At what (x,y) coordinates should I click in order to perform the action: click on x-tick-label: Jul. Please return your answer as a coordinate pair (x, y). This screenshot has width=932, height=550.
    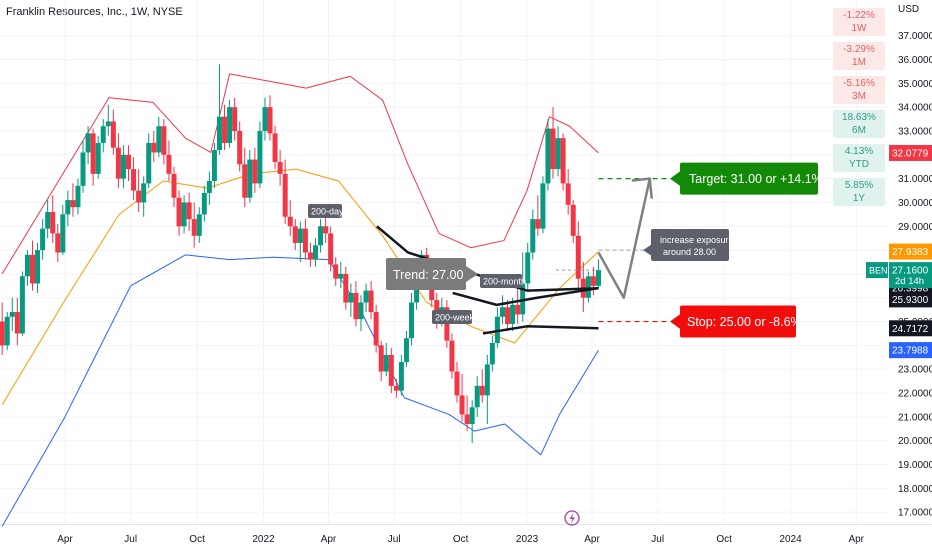
    Looking at the image, I should click on (394, 539).